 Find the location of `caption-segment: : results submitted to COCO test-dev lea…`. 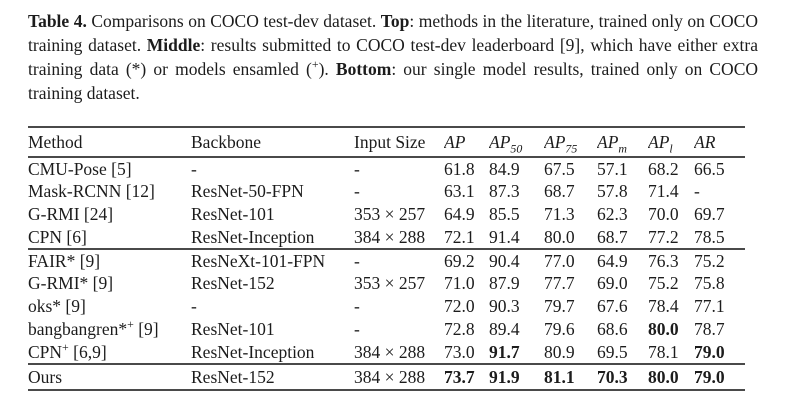

caption-segment: : results submitted to COCO test-dev lea… is located at coordinates (393, 57).